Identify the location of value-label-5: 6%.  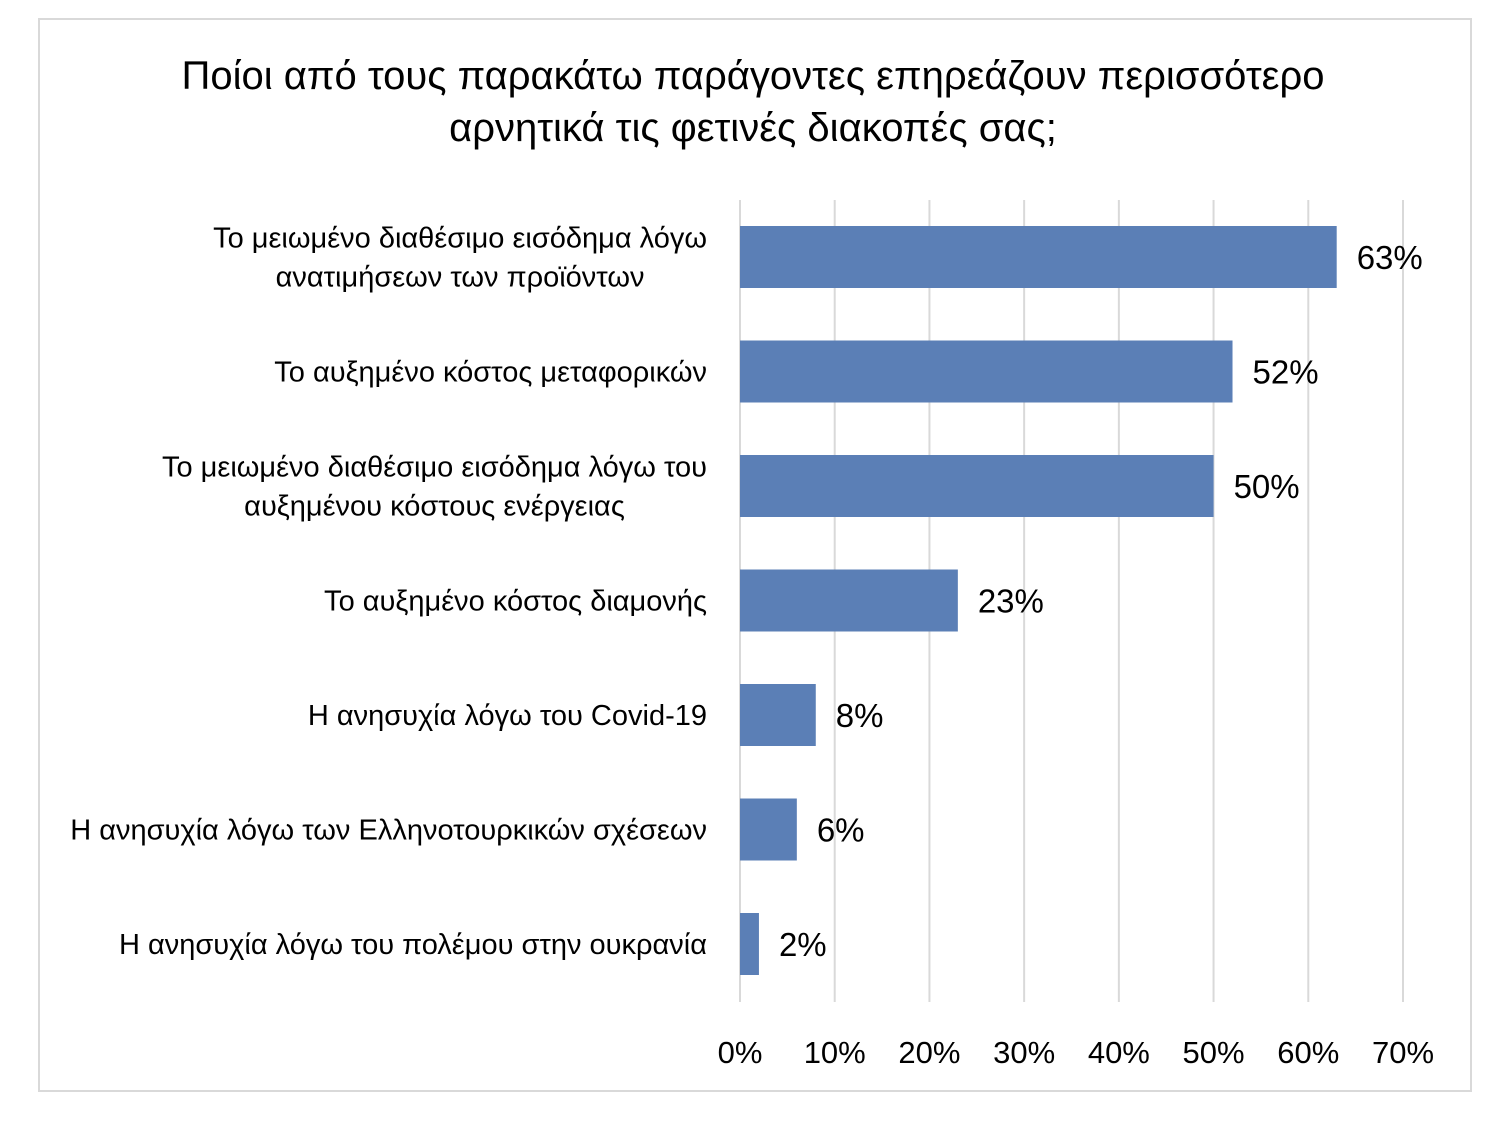
(841, 830).